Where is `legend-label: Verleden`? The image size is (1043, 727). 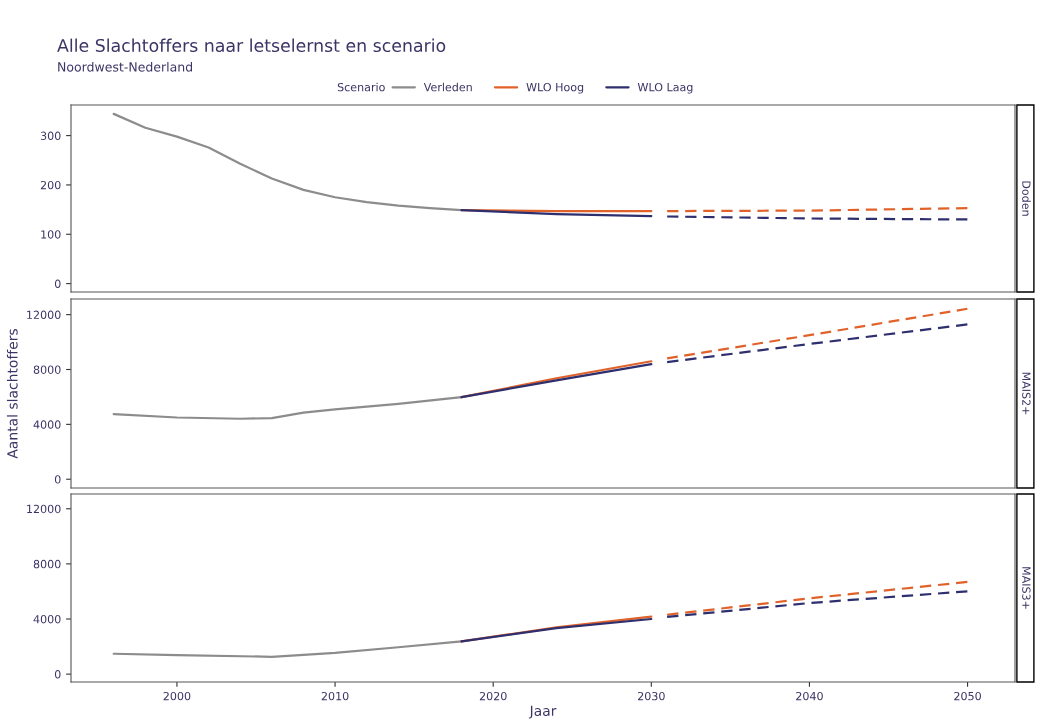
legend-label: Verleden is located at coordinates (447, 87).